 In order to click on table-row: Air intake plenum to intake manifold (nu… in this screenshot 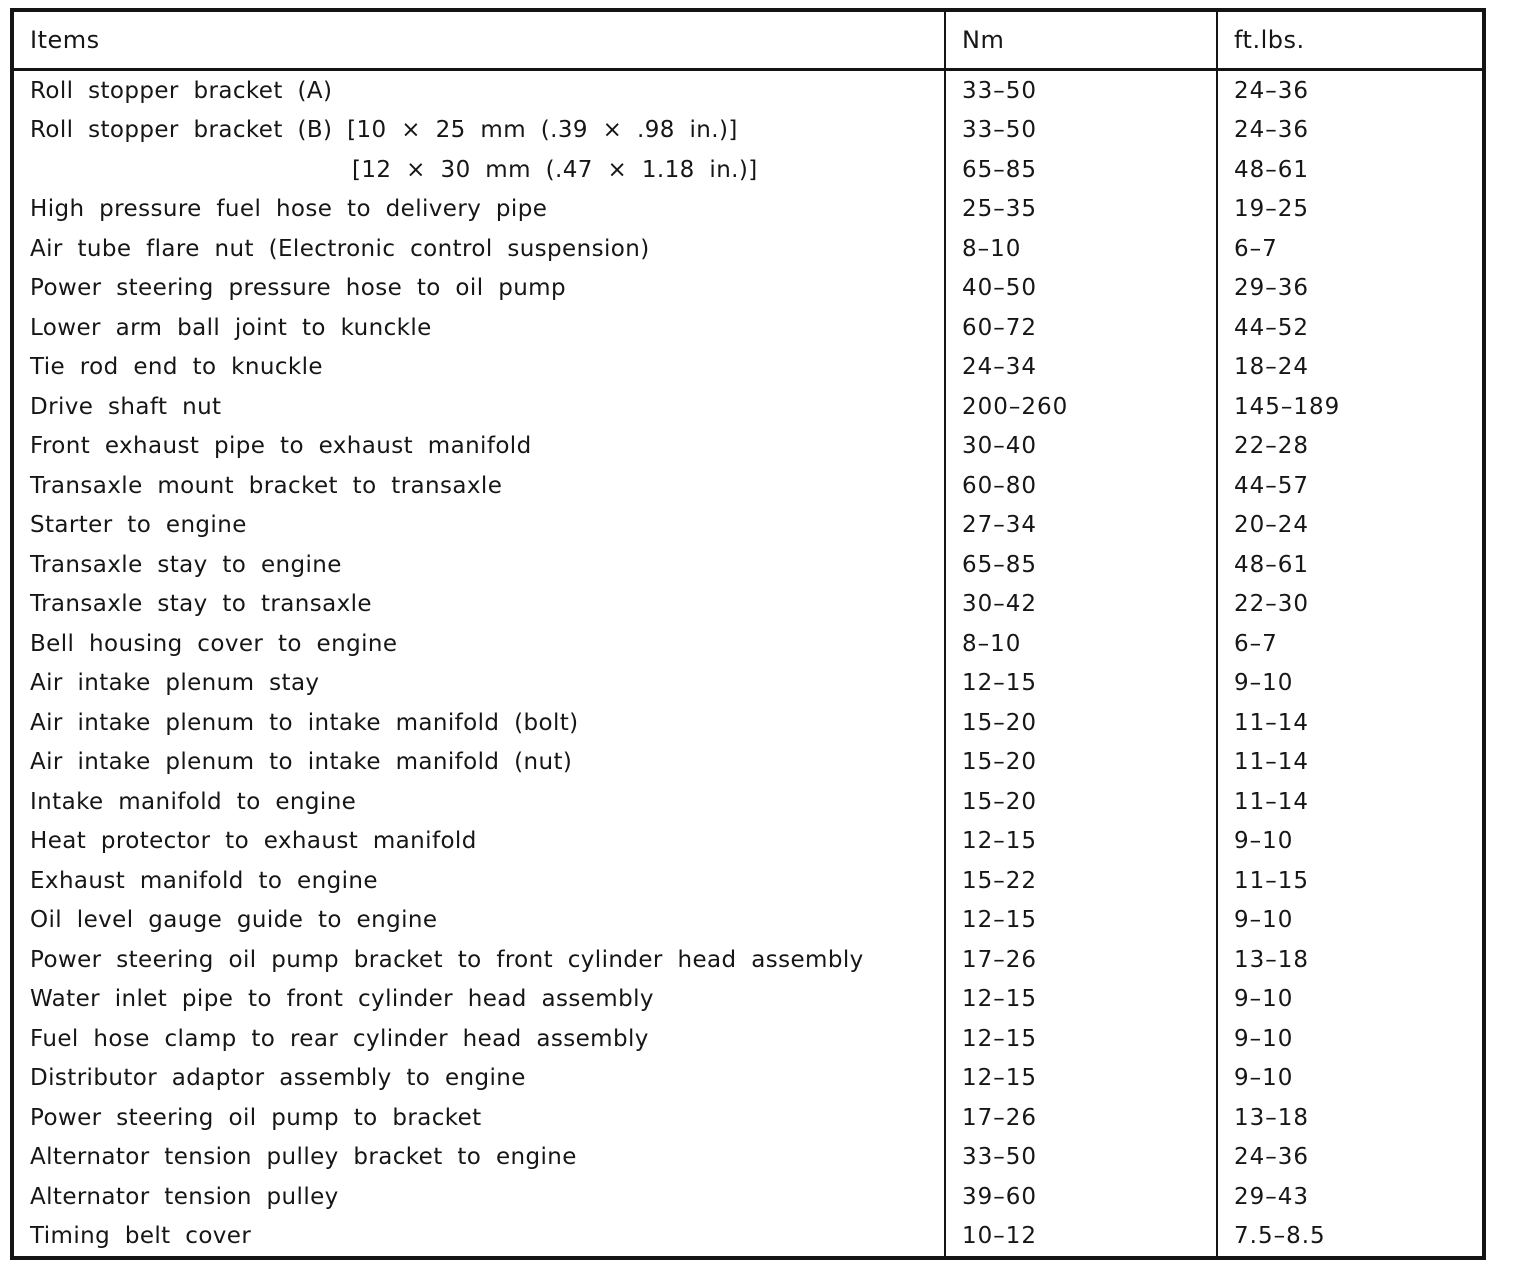, I will do `click(748, 762)`.